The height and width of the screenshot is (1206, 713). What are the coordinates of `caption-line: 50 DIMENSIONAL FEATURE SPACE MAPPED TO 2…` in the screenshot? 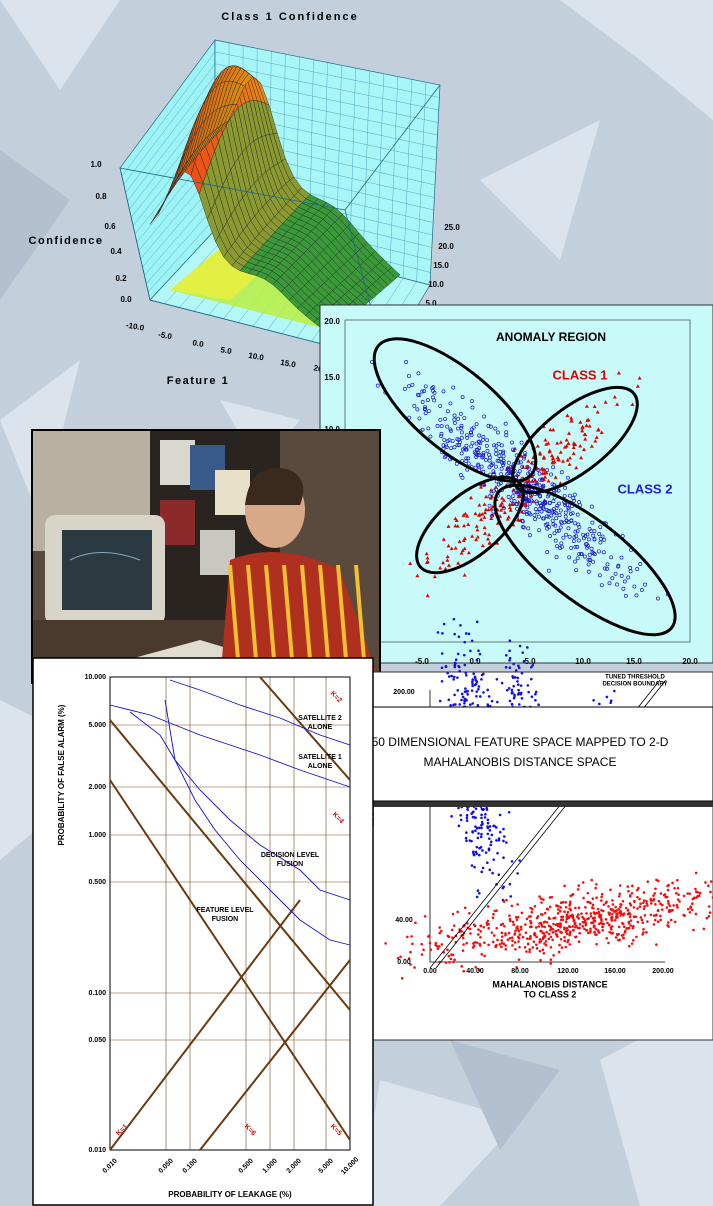 It's located at (520, 742).